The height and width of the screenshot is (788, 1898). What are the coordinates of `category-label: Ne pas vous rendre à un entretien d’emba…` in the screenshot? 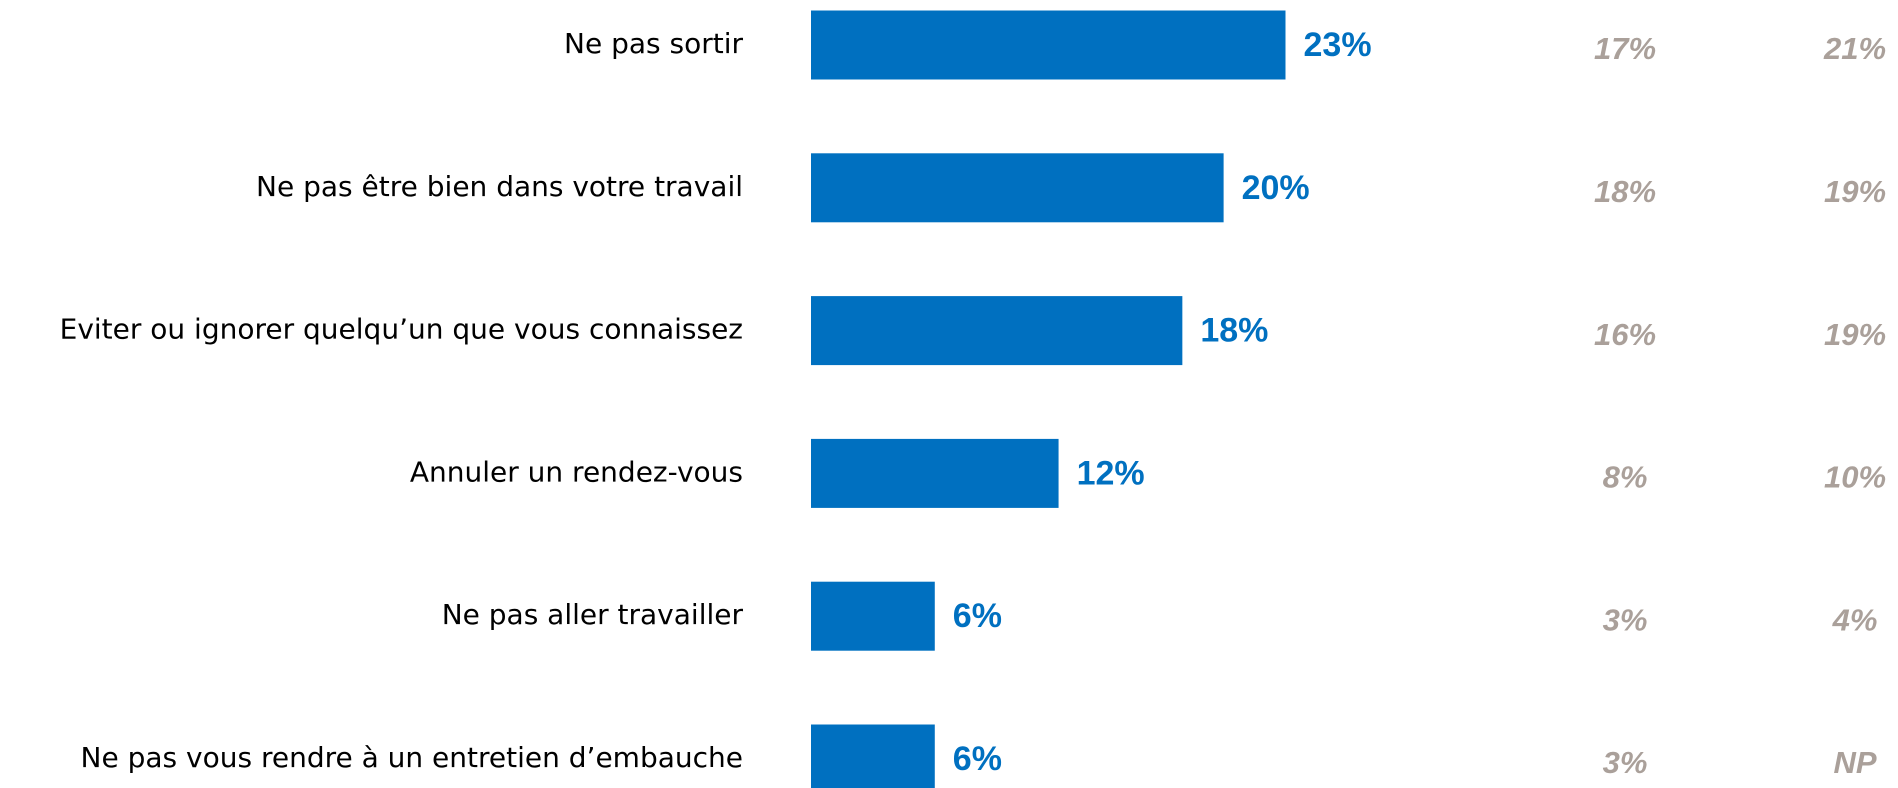 It's located at (412, 757).